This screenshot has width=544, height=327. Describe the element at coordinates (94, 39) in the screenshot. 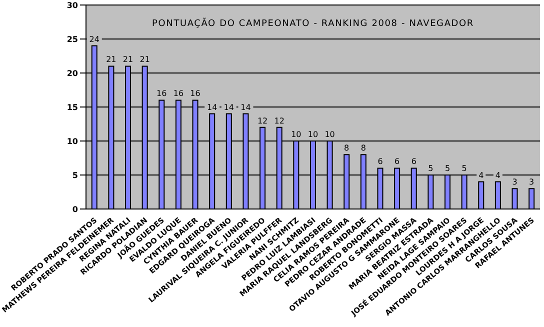

I see `data-label: 24` at that location.